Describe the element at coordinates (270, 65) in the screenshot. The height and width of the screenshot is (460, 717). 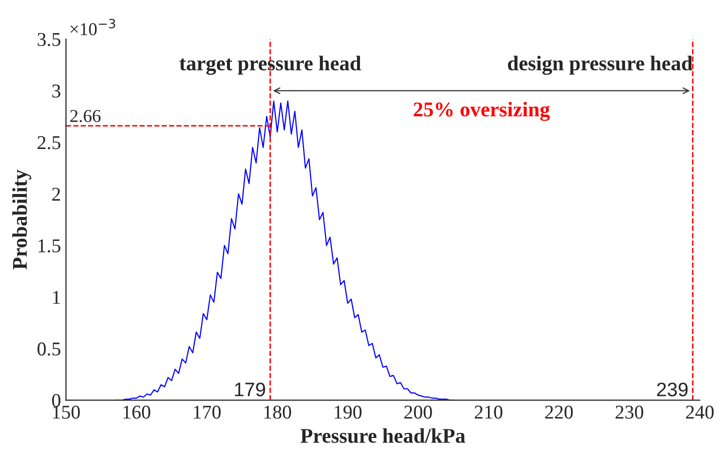
I see `annotation: target pressure head` at that location.